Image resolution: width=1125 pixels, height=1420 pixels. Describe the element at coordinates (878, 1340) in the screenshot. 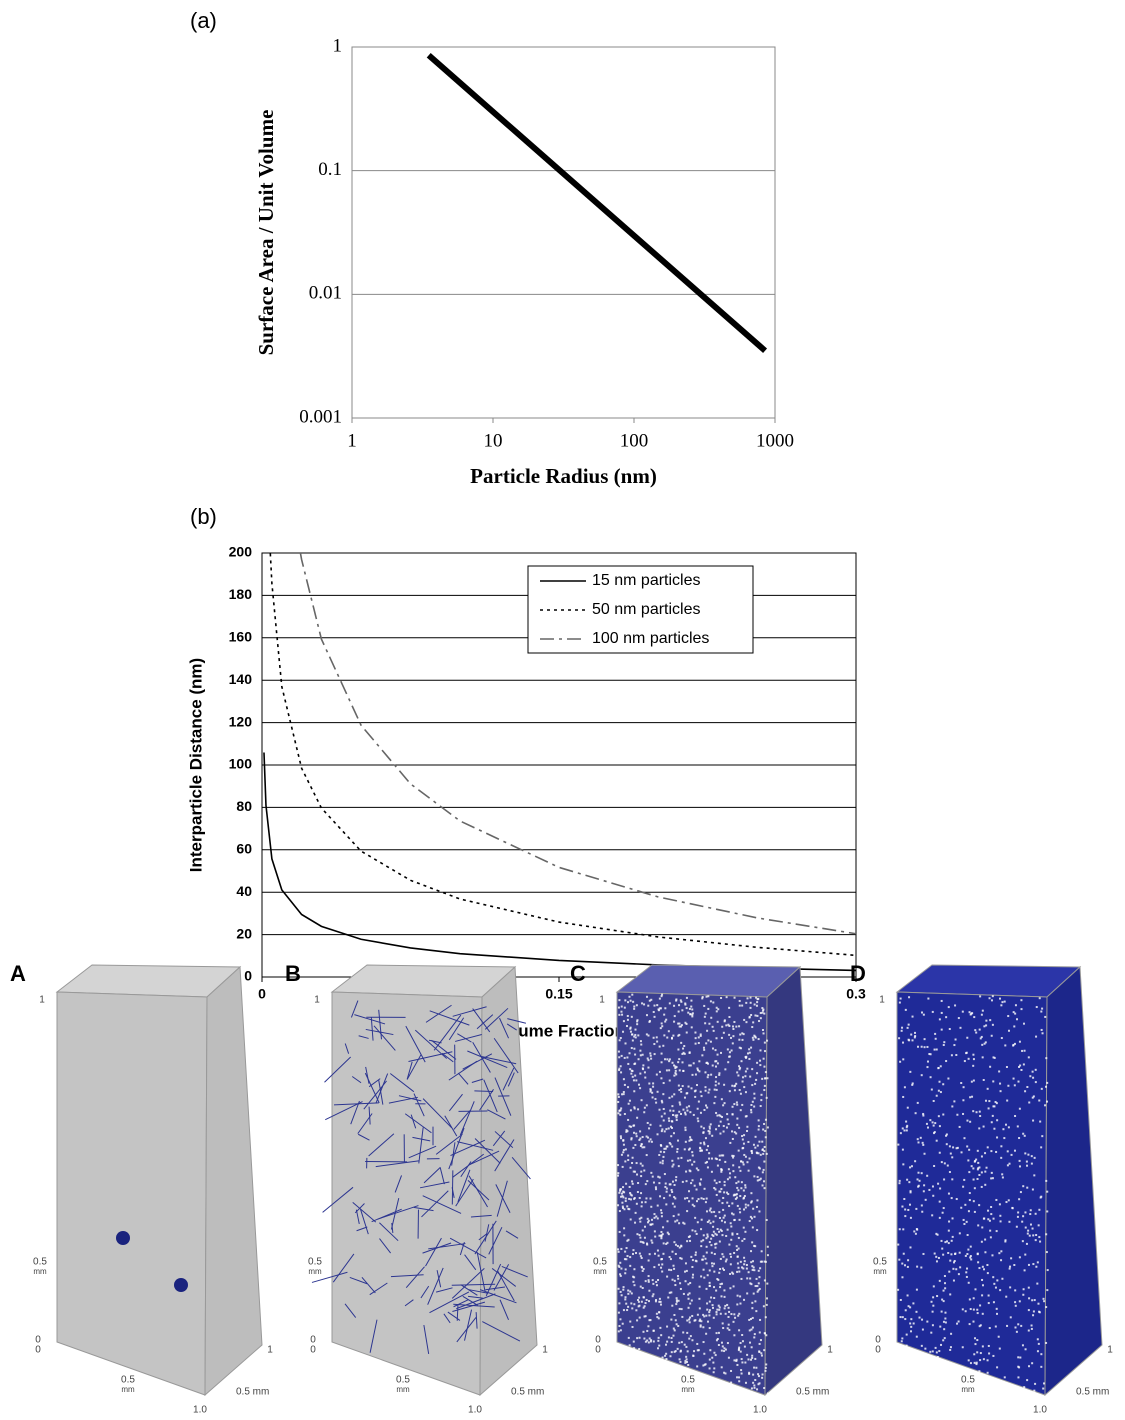

I see `axis-label: 0` at that location.